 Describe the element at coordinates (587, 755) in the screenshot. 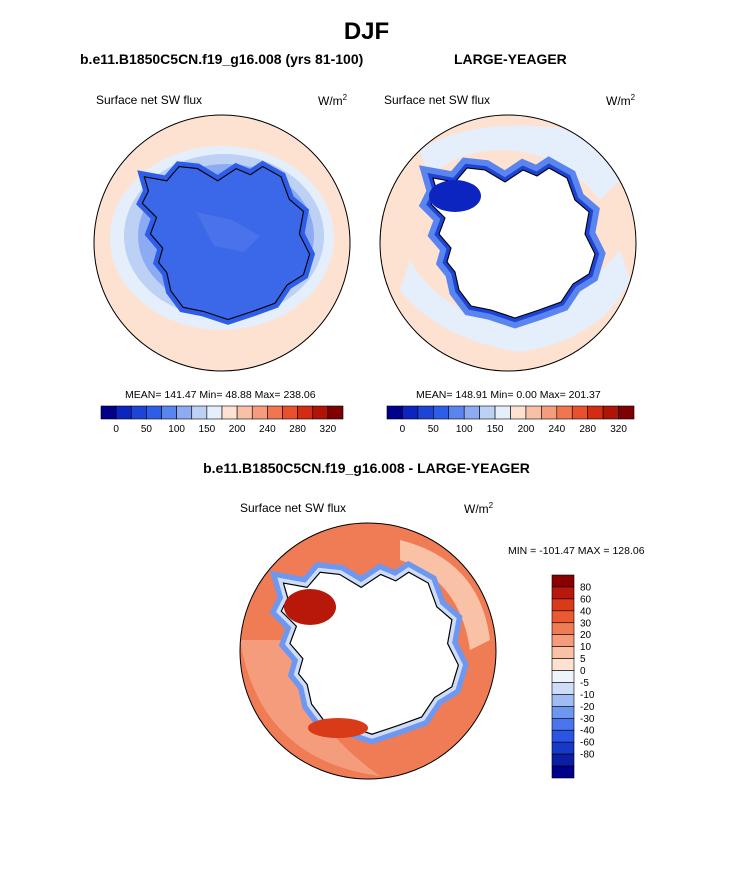

I see `diff-colorbar-tick-label: -80` at that location.